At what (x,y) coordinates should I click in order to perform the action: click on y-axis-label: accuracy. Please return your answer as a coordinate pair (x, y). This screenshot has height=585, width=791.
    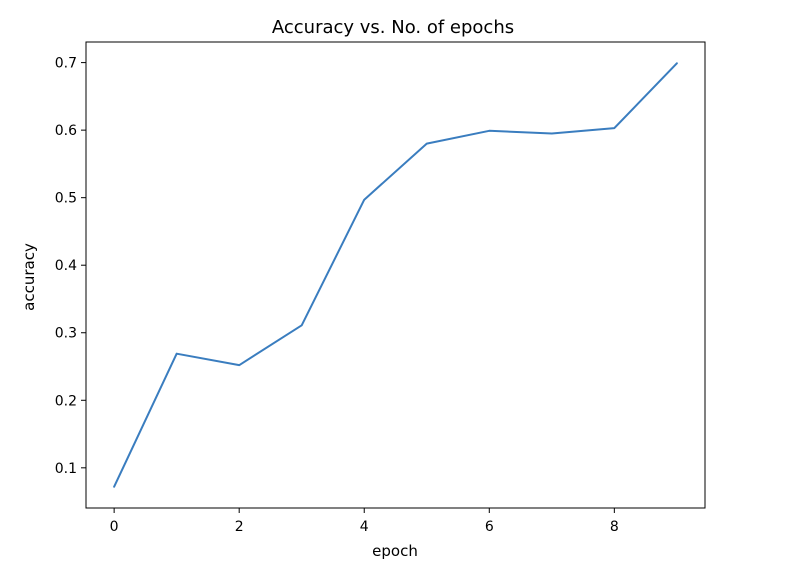
    Looking at the image, I should click on (29, 277).